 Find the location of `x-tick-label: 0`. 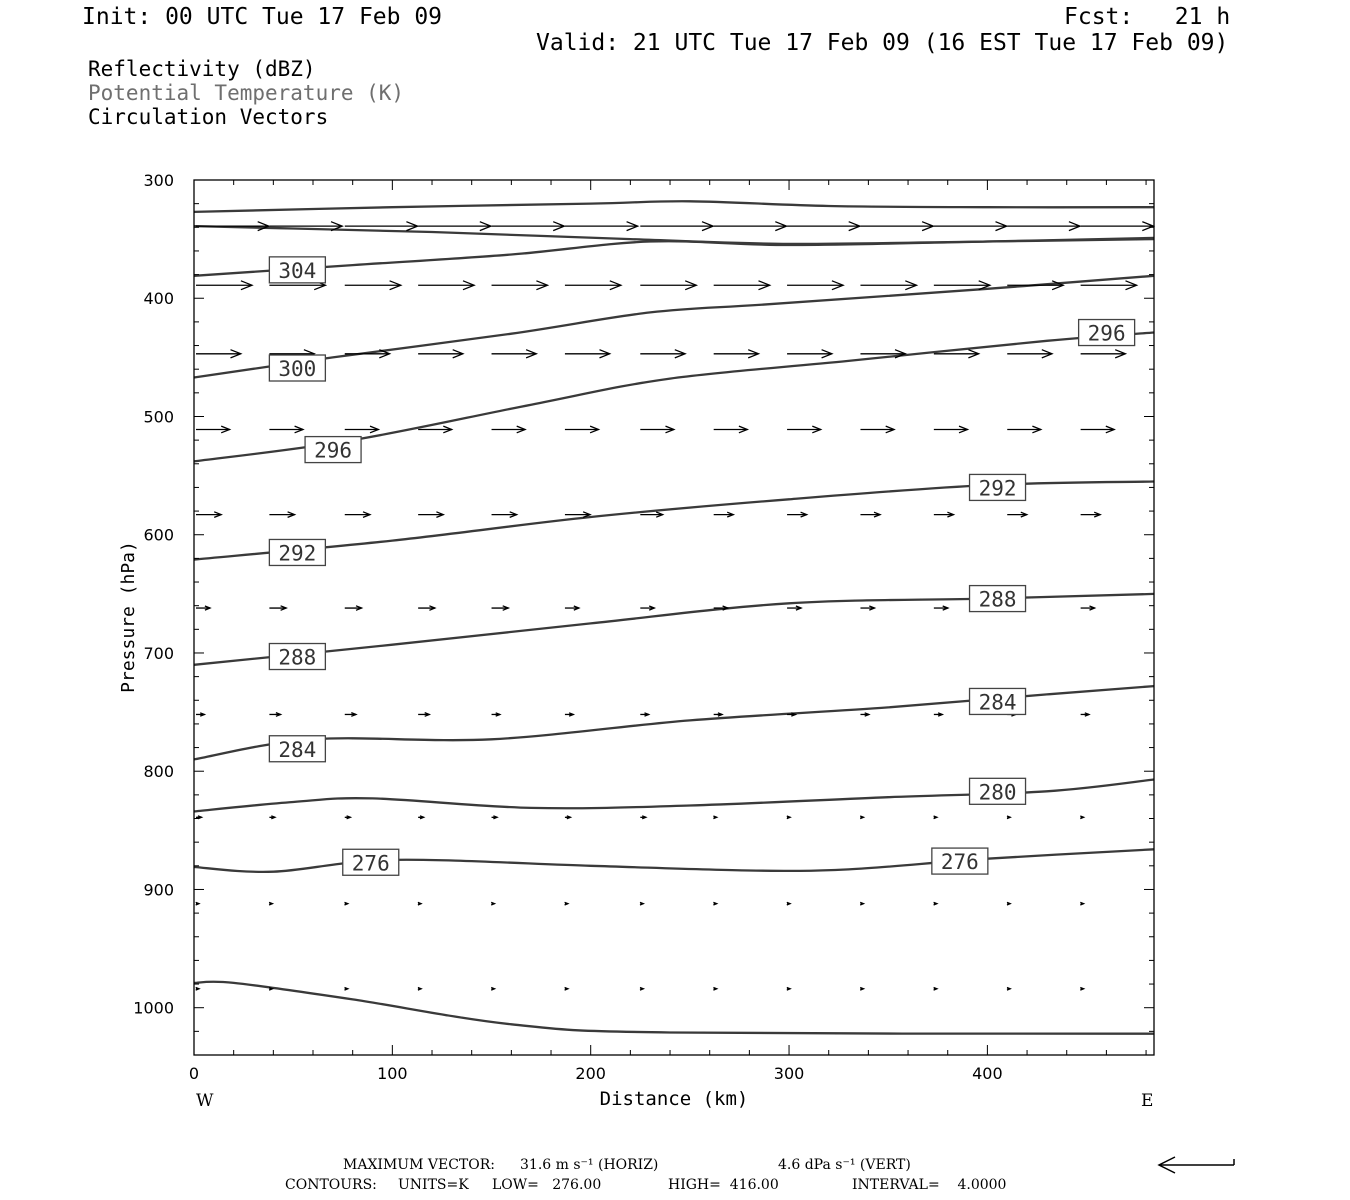

x-tick-label: 0 is located at coordinates (194, 1073).